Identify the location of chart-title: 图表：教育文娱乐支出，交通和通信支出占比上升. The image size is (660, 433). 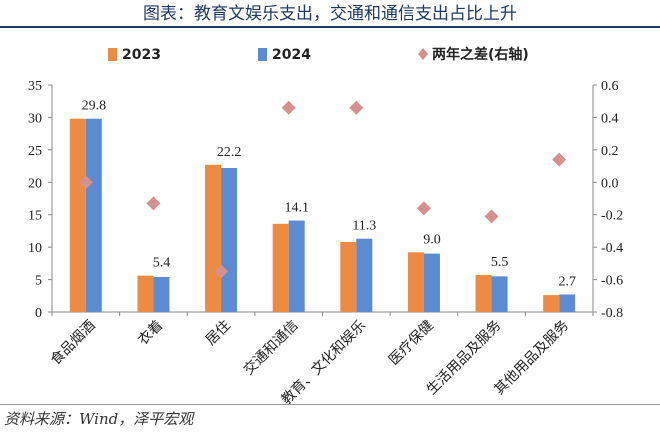
(330, 14).